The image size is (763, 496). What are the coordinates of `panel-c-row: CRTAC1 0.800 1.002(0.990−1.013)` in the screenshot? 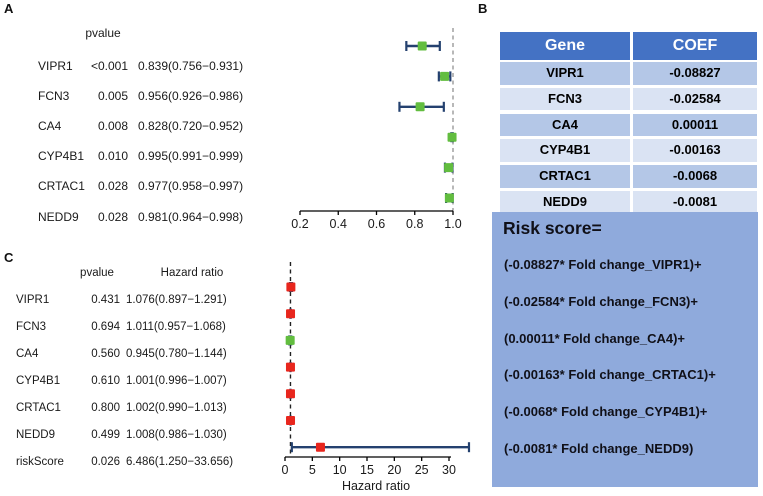 It's located at (135, 408).